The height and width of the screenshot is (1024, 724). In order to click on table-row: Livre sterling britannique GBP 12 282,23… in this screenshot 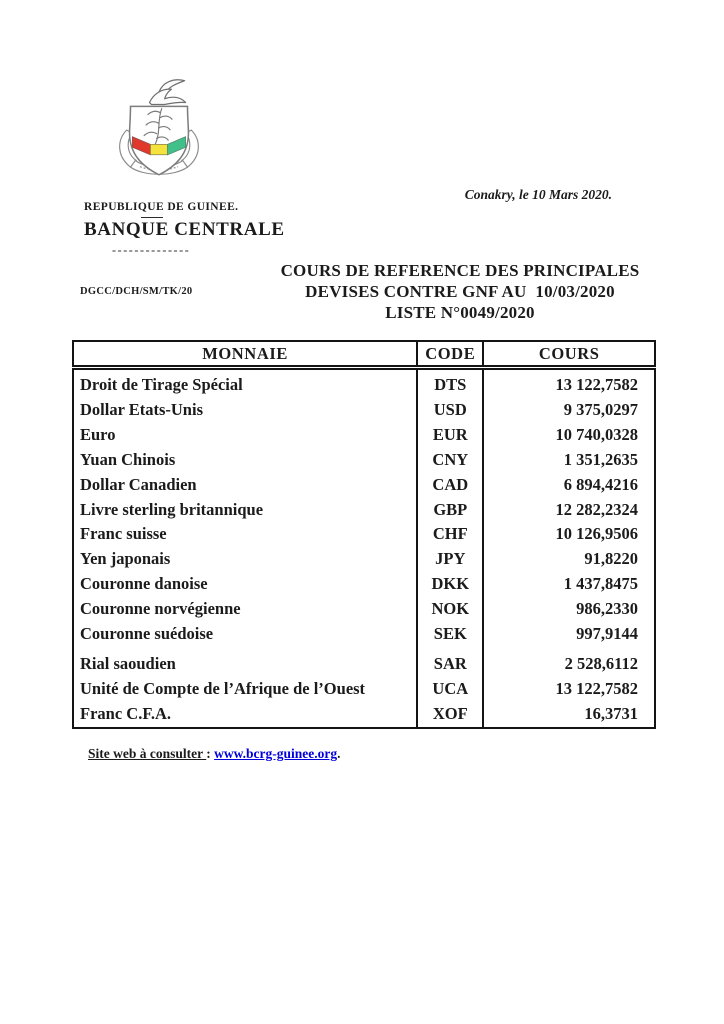, I will do `click(364, 510)`.